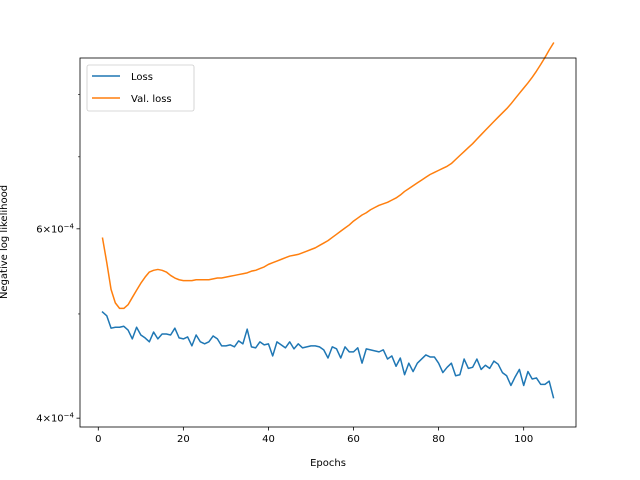  What do you see at coordinates (183, 439) in the screenshot?
I see `x-tick-label: 20` at bounding box center [183, 439].